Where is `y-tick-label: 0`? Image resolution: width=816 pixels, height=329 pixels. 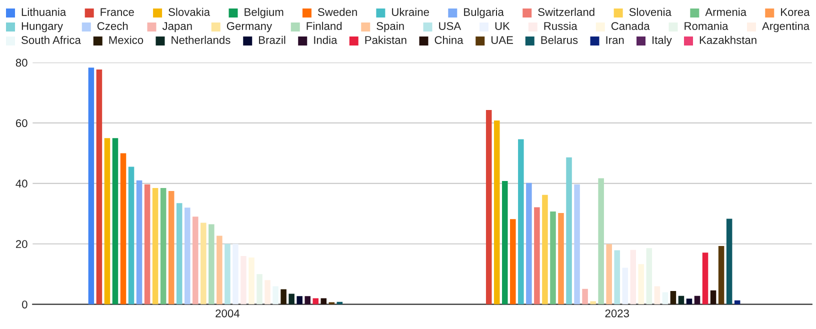 y-tick-label: 0 is located at coordinates (25, 304).